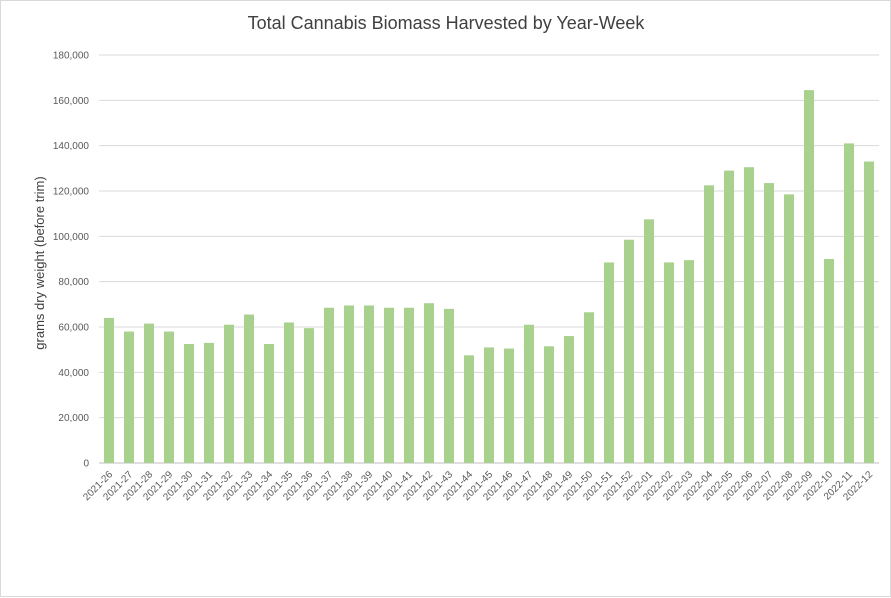  I want to click on y-tick-label: 40,000, so click(73, 373).